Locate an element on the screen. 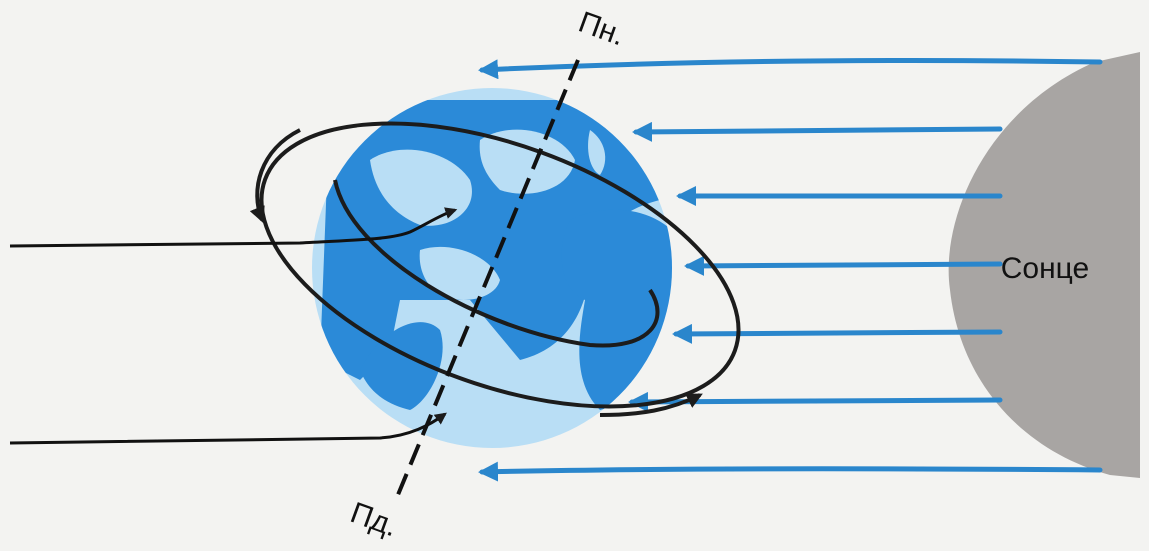 This screenshot has width=1149, height=551. pointer-line-lower is located at coordinates (228, 428).